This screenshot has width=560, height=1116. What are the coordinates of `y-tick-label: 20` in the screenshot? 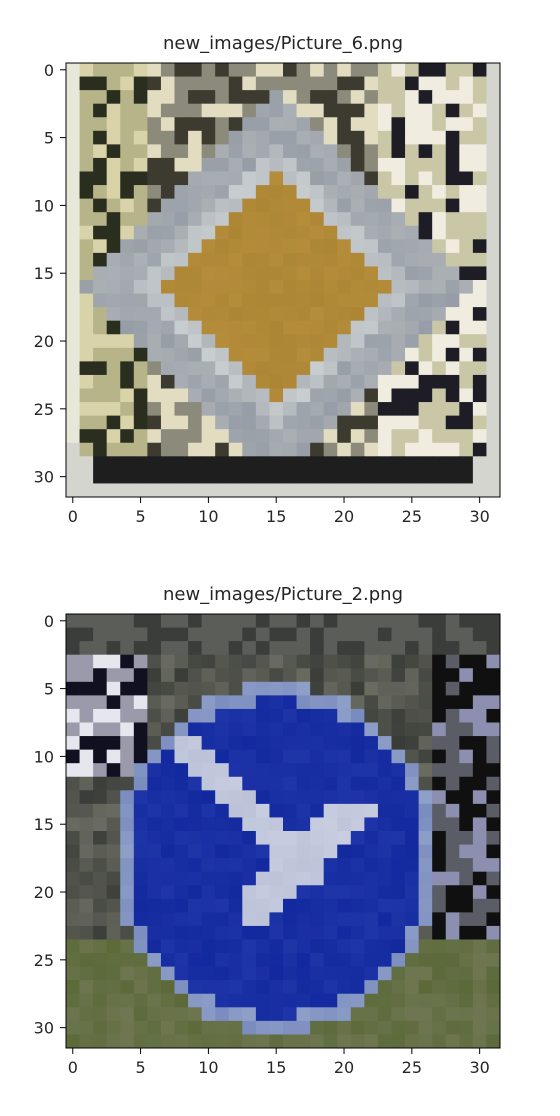 It's located at (44, 341).